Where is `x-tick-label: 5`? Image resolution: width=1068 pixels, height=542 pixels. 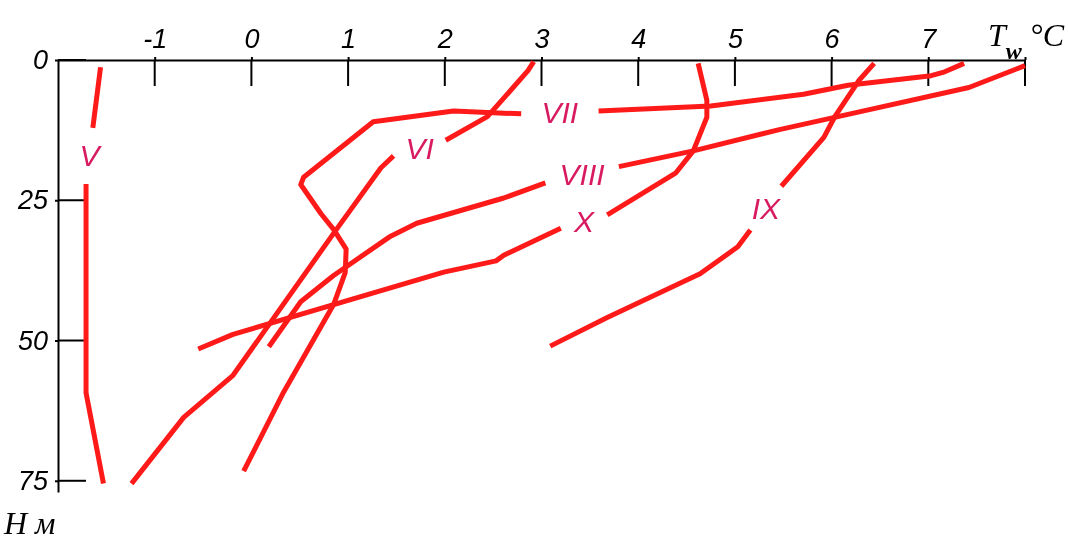
x-tick-label: 5 is located at coordinates (735, 39).